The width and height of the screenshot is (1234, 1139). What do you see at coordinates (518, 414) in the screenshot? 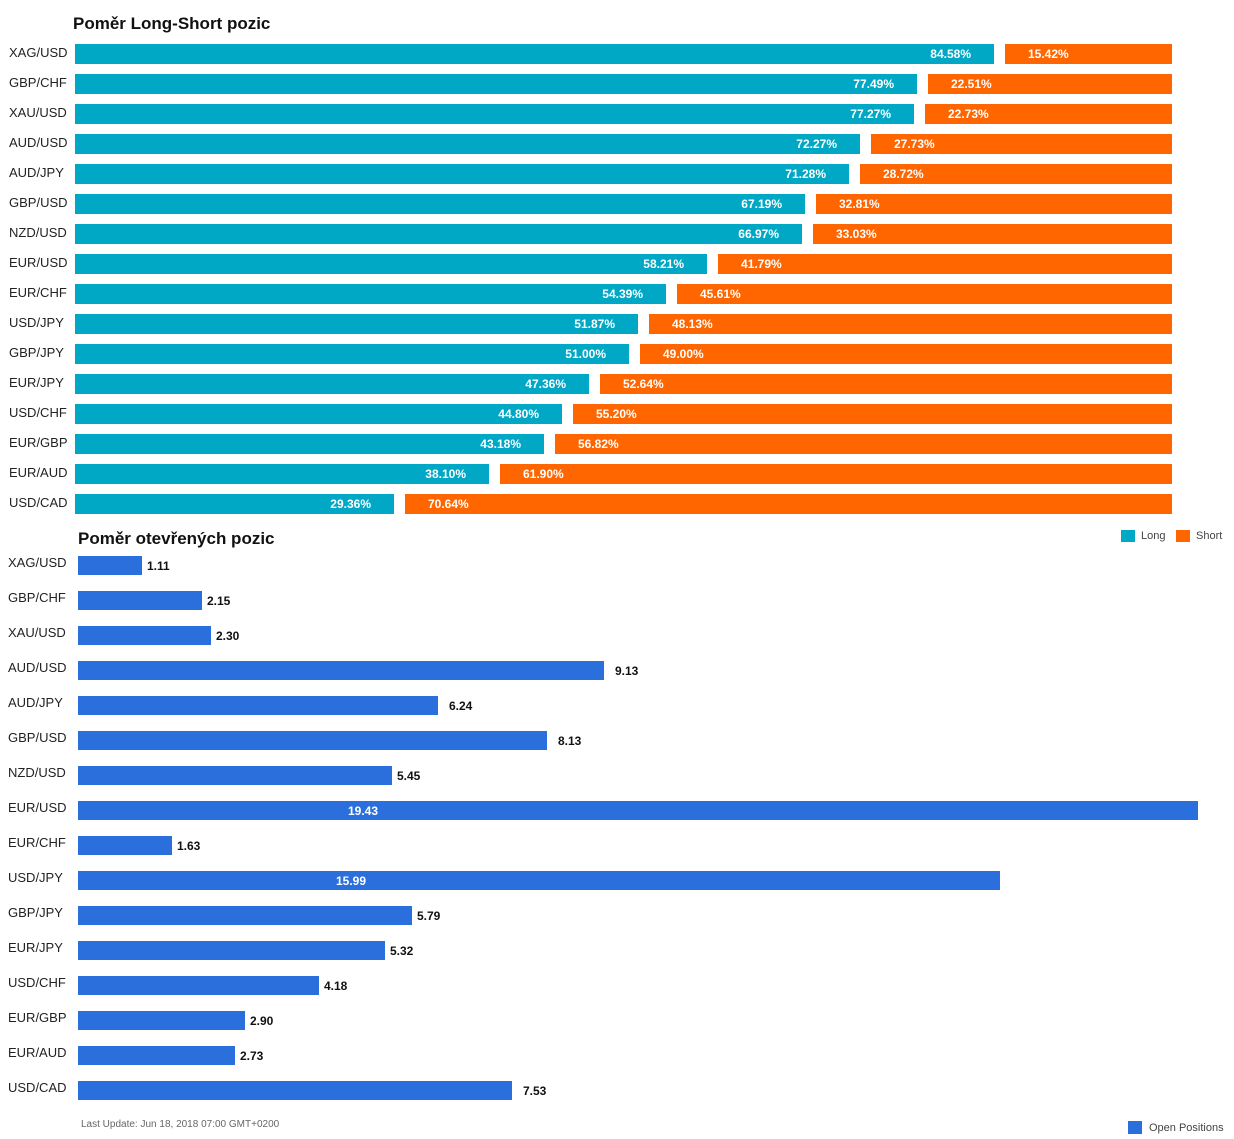
I see `long-value-label: 44.80%` at bounding box center [518, 414].